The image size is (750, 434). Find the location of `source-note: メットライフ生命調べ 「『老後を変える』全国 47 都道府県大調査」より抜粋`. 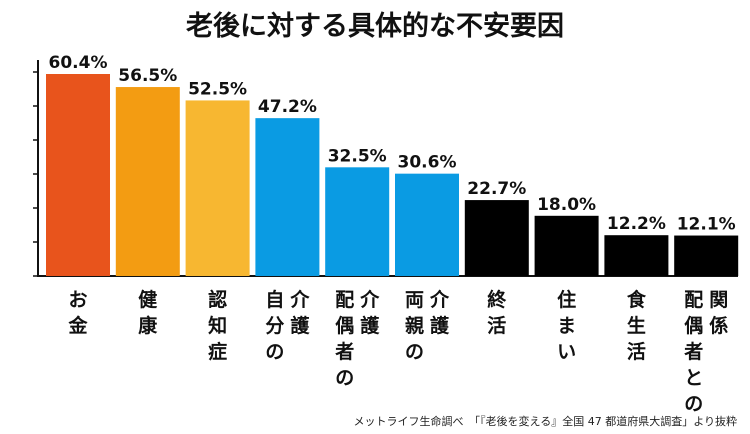

source-note: メットライフ生命調べ 「『老後を変える』全国 47 都道府県大調査」より抜粋 is located at coordinates (545, 421).